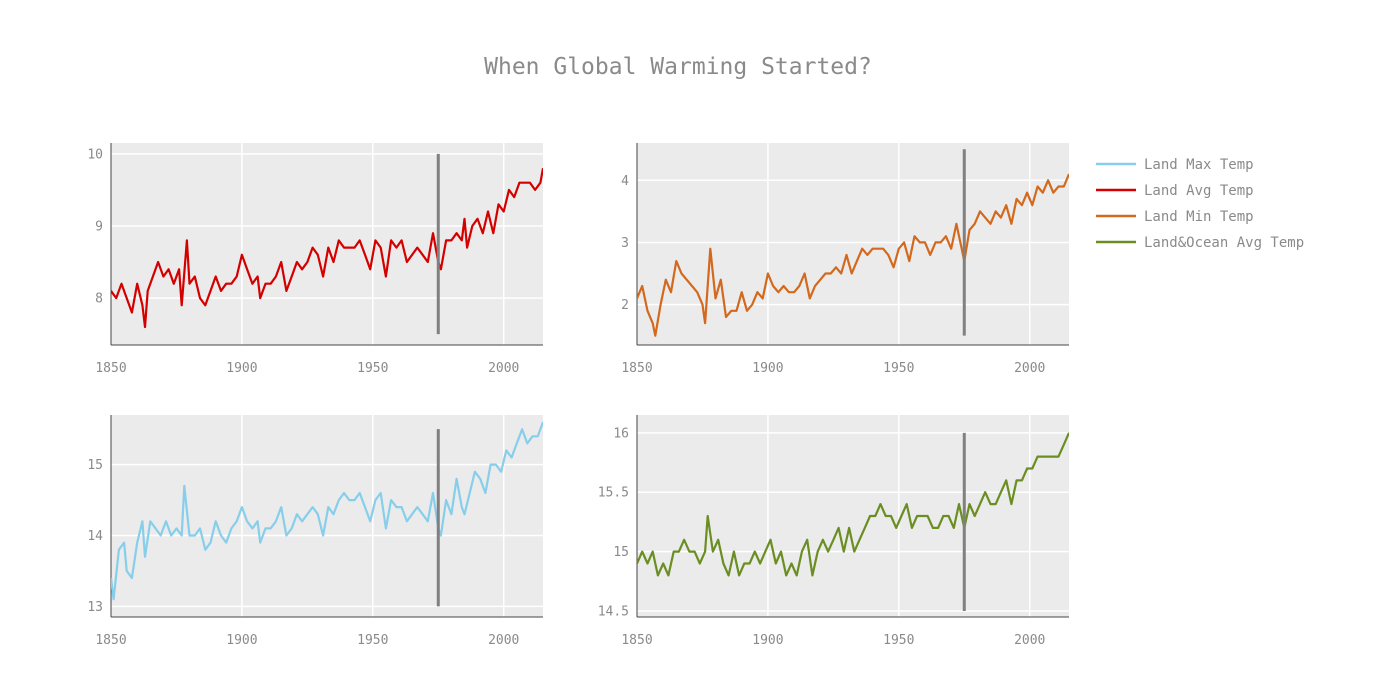 This screenshot has width=1373, height=675. What do you see at coordinates (95, 536) in the screenshot?
I see `y-tick-label: 14` at bounding box center [95, 536].